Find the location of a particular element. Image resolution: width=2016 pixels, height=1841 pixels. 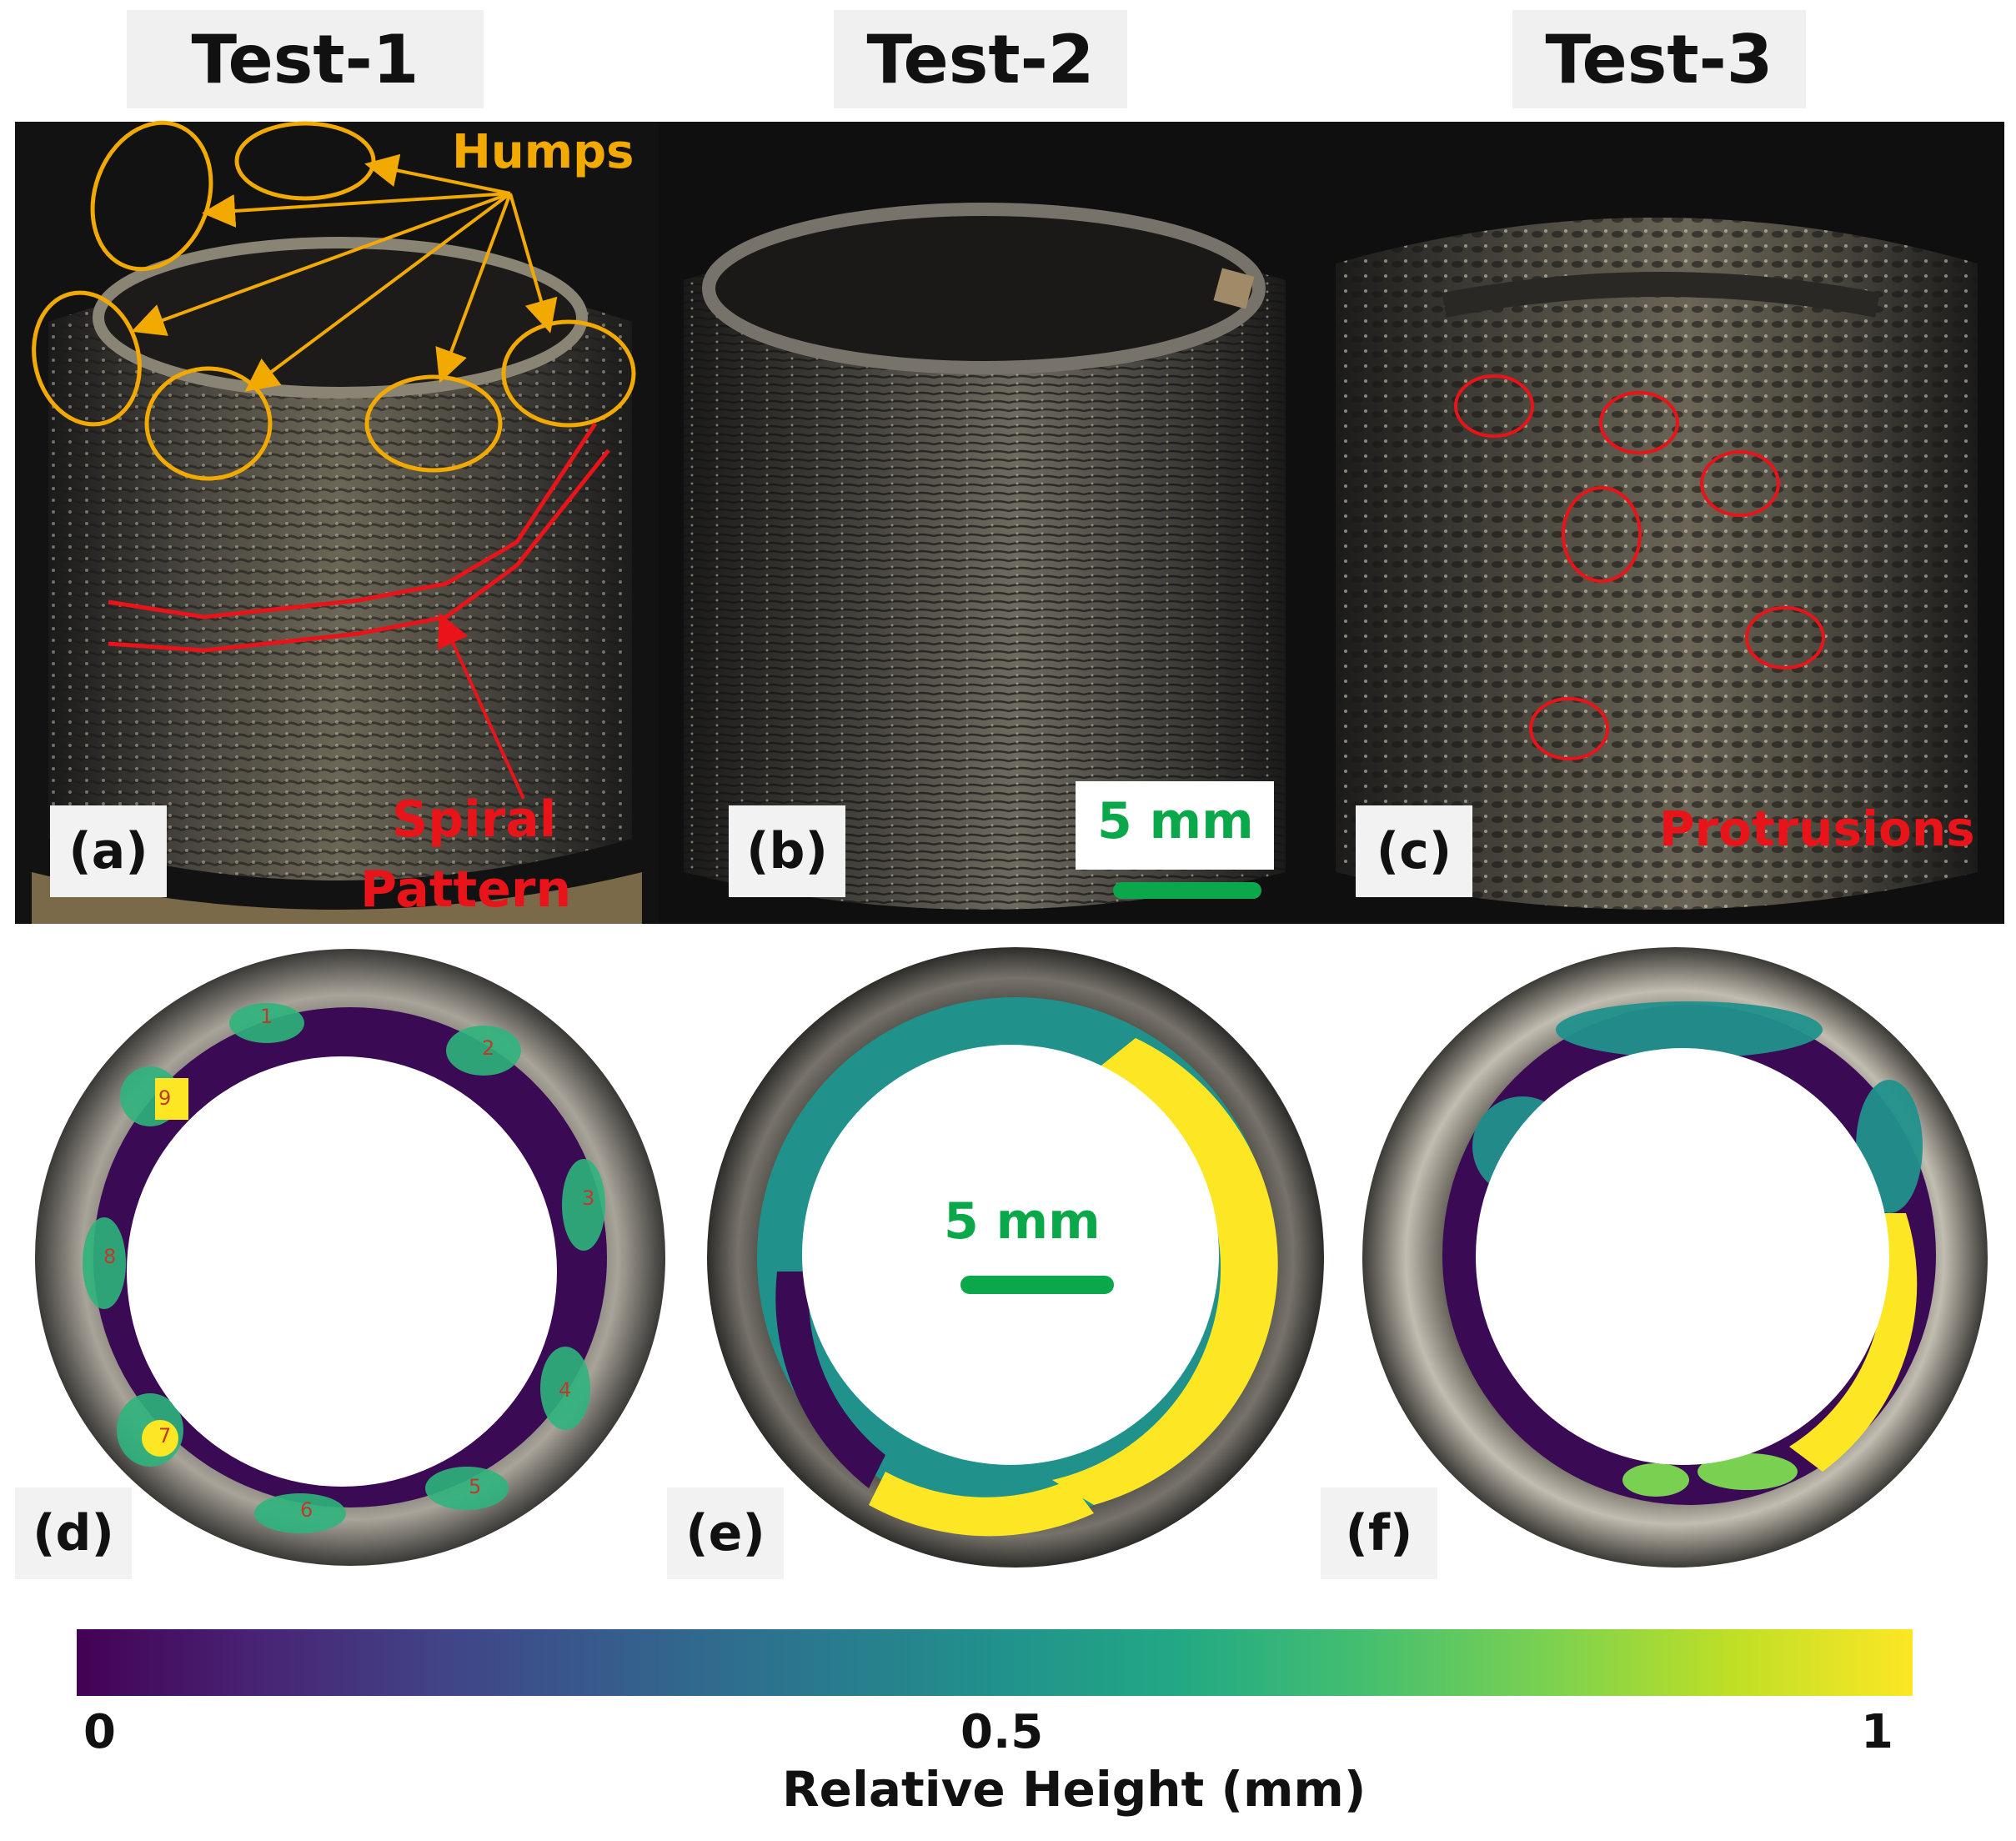

panel-label-f: (f) is located at coordinates (1379, 1533).